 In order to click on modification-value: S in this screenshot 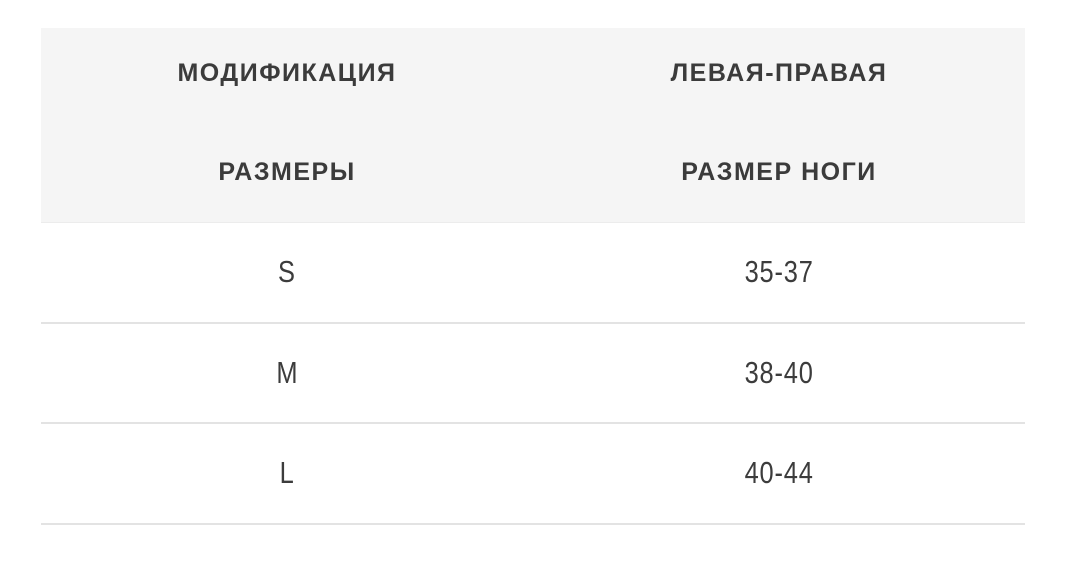, I will do `click(287, 272)`.